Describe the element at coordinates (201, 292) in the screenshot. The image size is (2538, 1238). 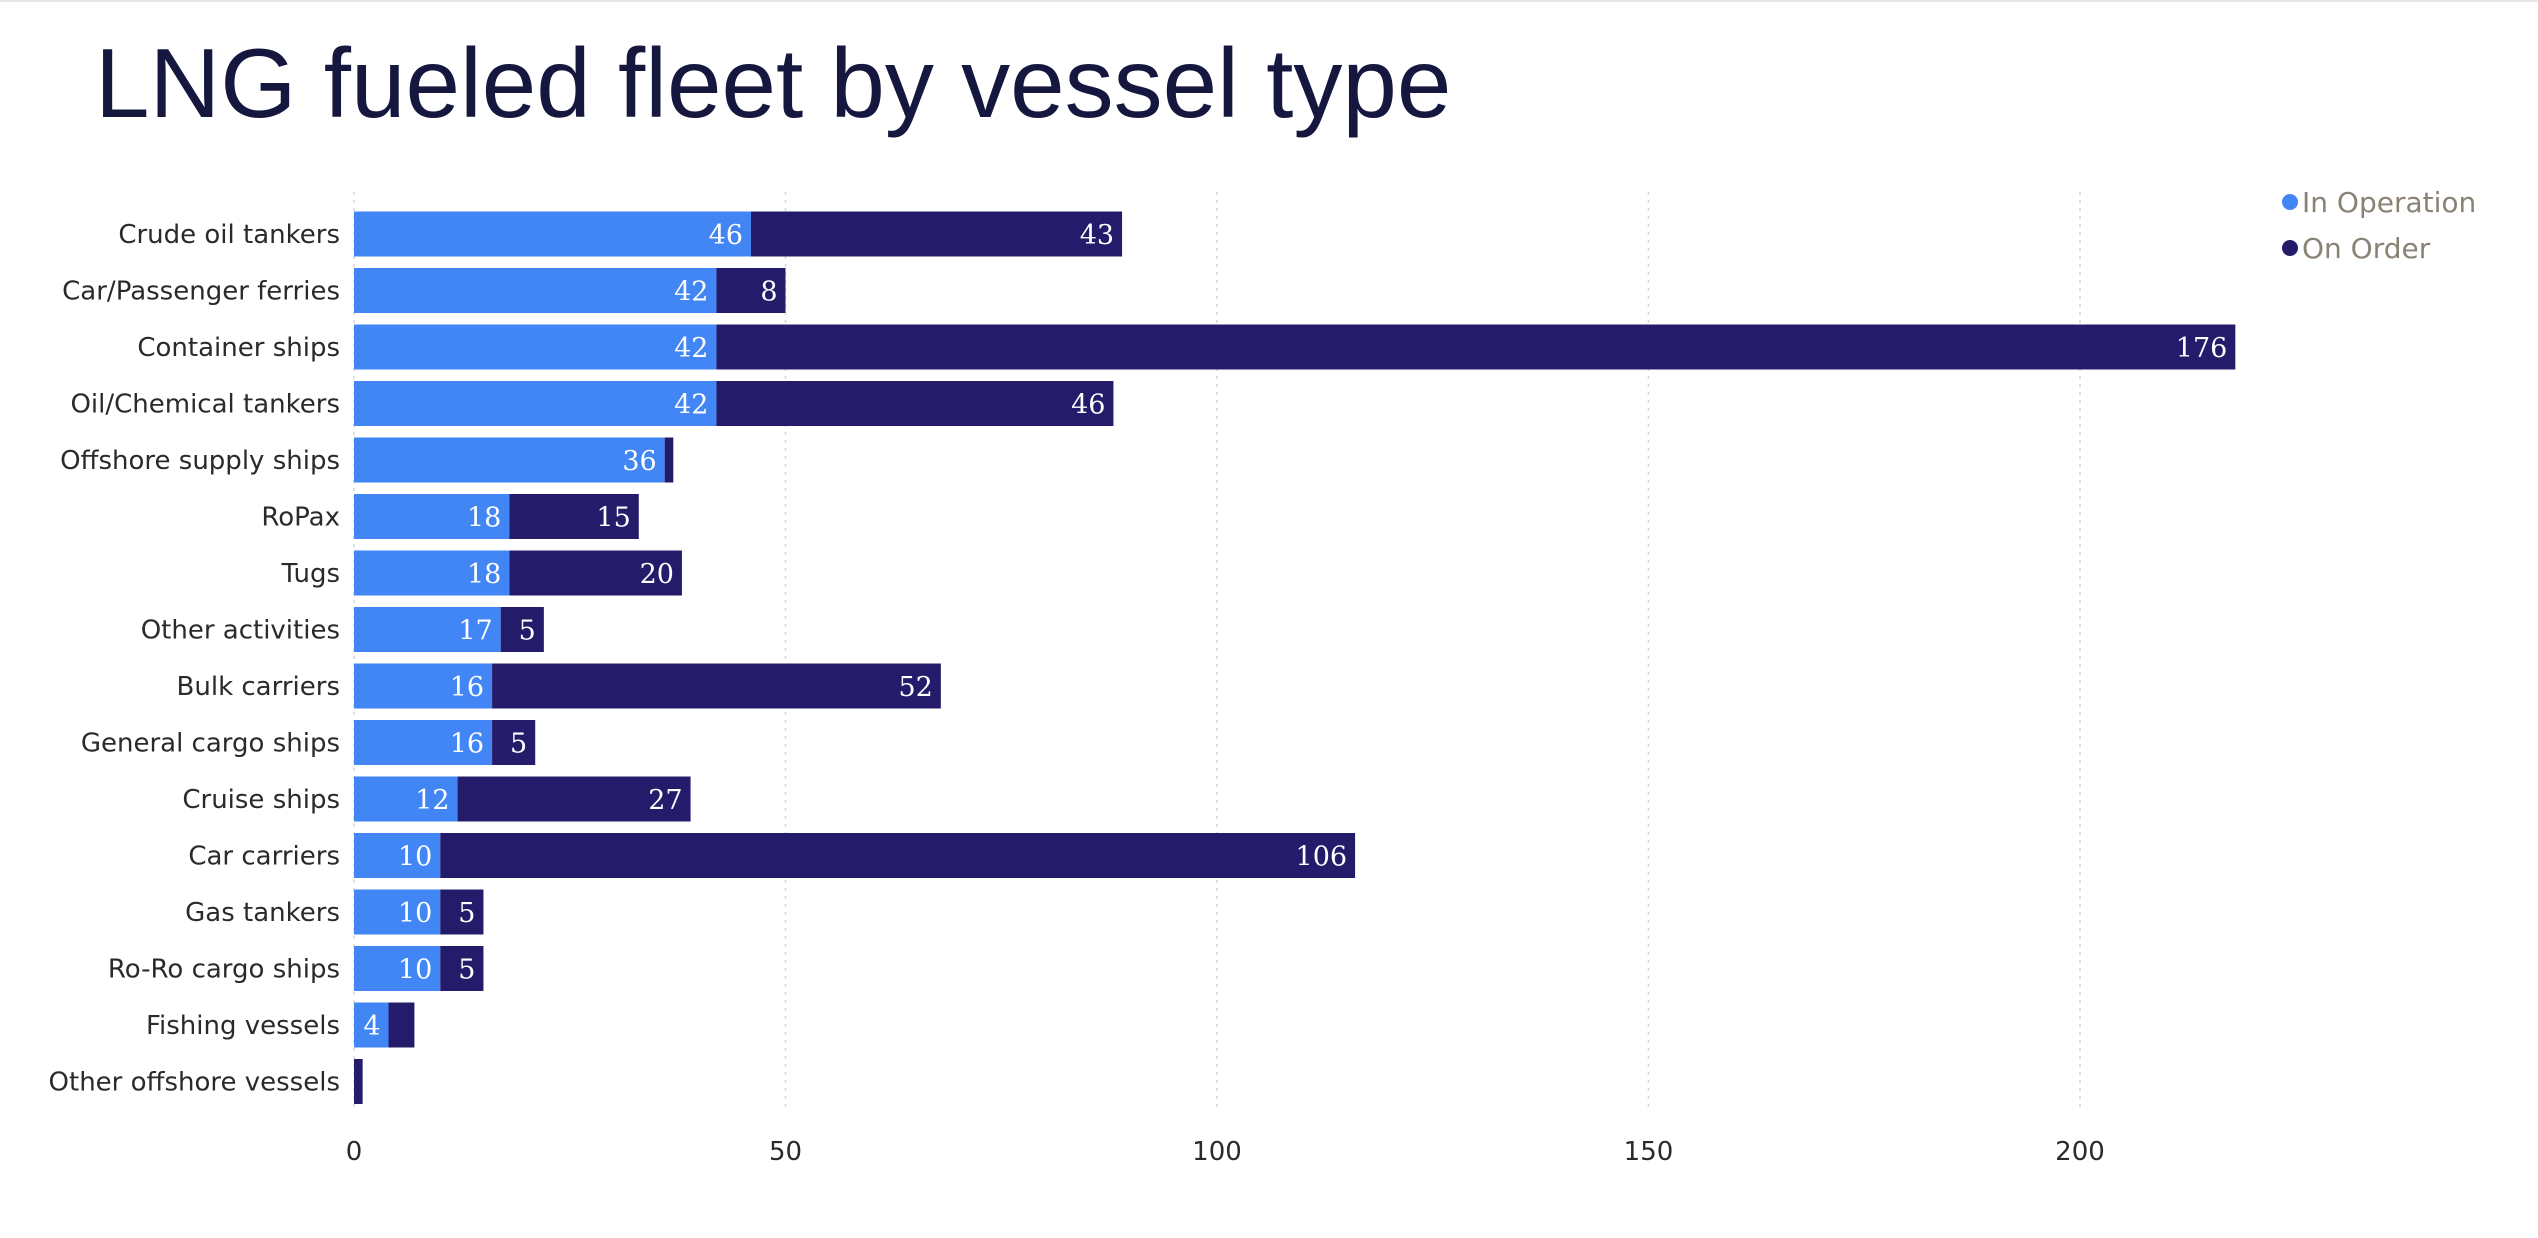
I see `category-label: Car/Passenger ferries` at that location.